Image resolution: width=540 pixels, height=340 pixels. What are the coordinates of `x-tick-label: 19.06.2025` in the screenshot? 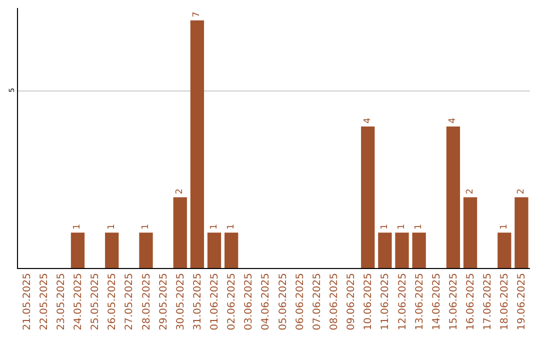 It's located at (522, 301).